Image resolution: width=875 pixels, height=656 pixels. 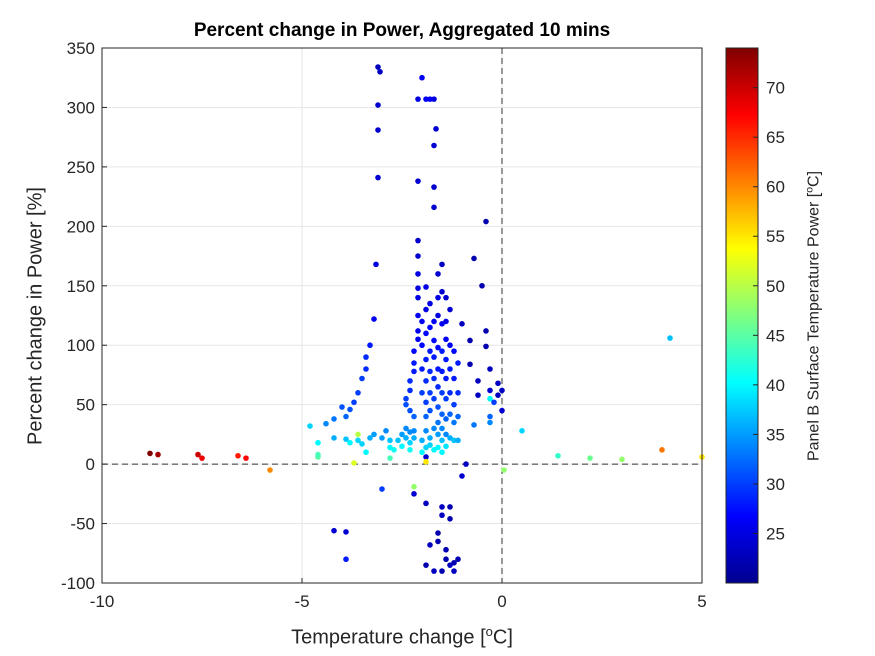 I want to click on y-tick-label: 300, so click(x=81, y=107).